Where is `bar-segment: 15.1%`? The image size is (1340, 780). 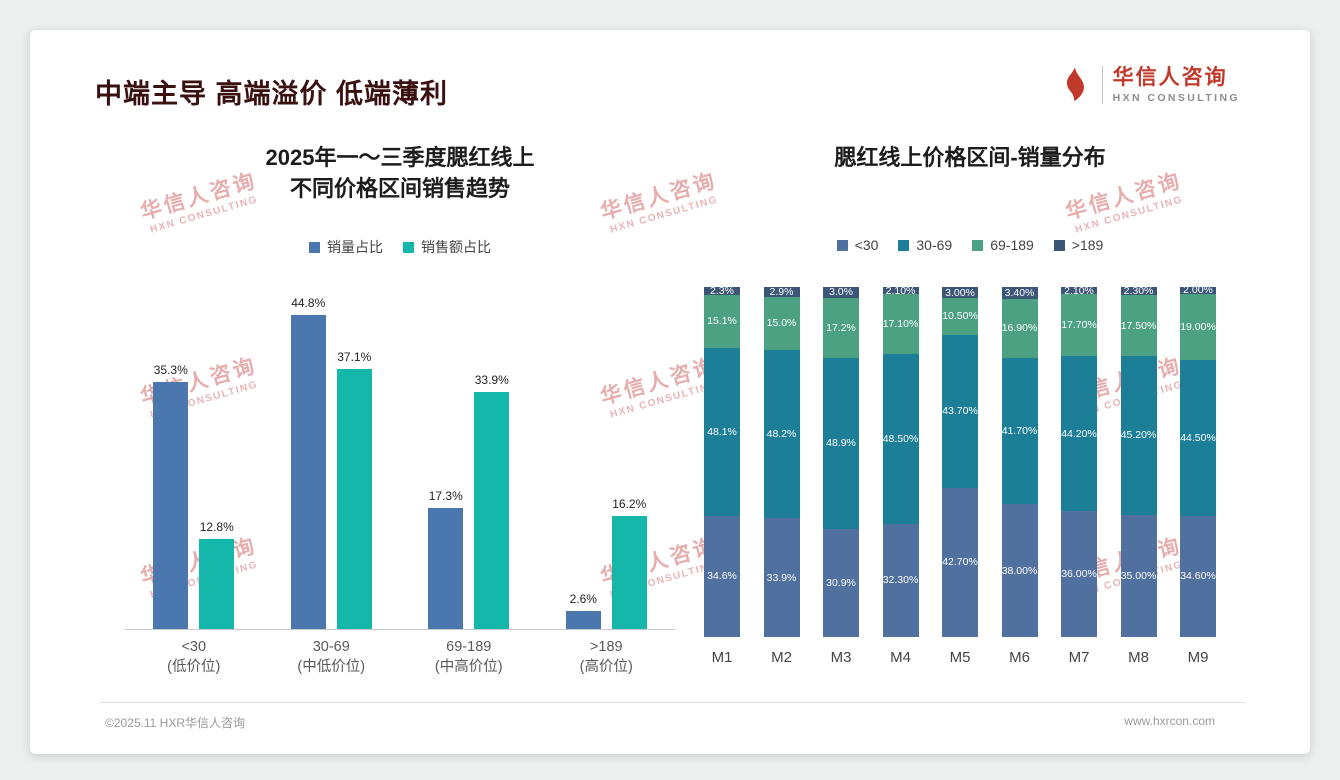
bar-segment: 15.1% is located at coordinates (722, 321).